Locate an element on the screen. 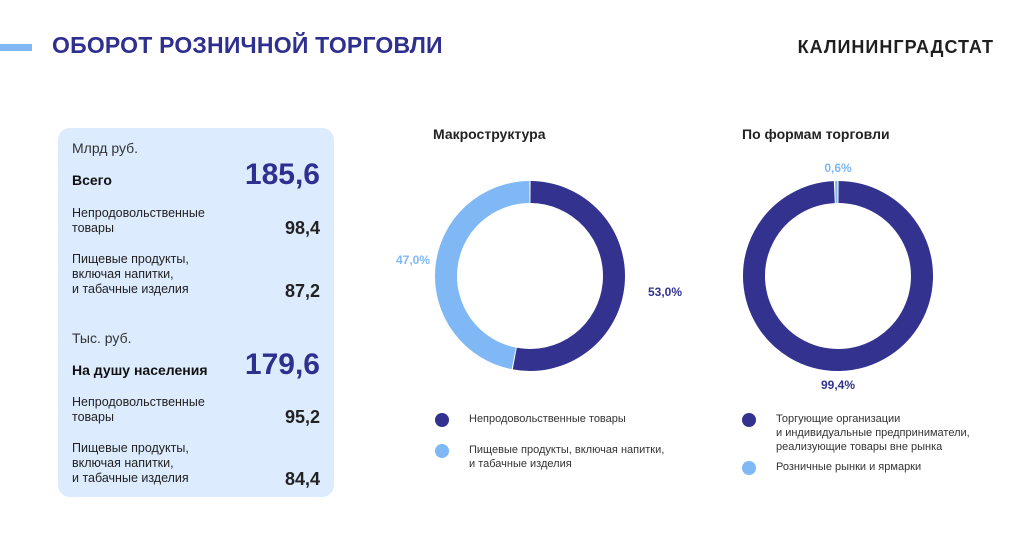  accent-bar is located at coordinates (16, 47).